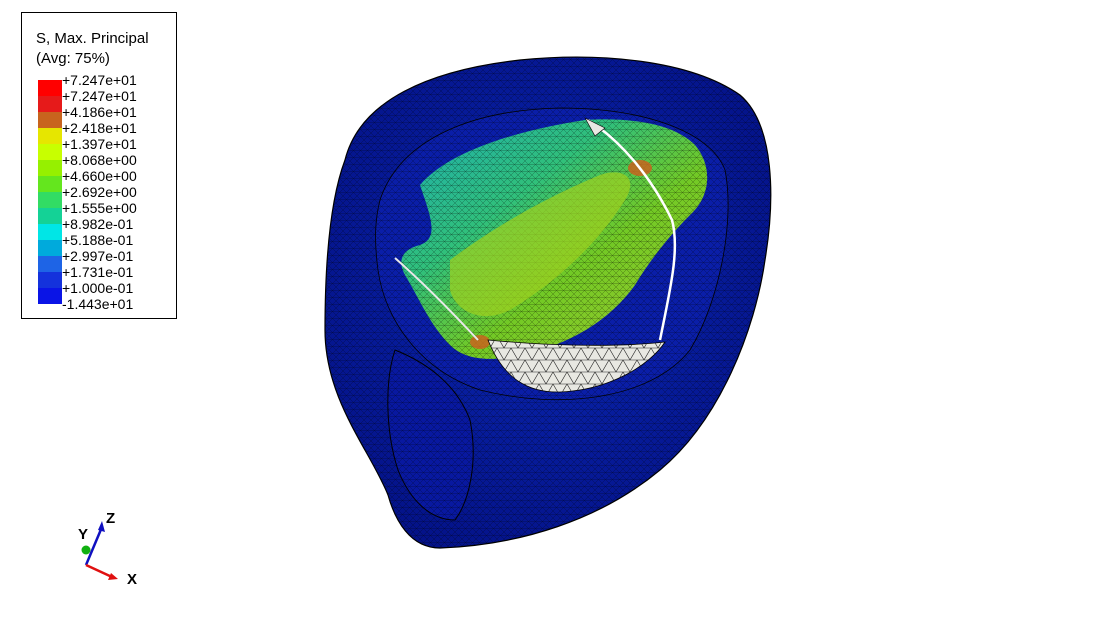  What do you see at coordinates (98, 272) in the screenshot?
I see `legend-value: +1.731e-01` at bounding box center [98, 272].